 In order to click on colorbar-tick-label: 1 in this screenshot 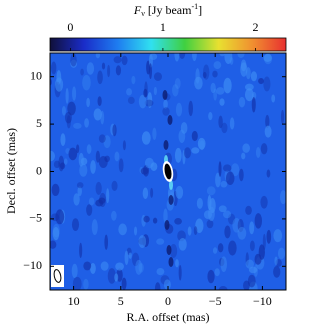, I will do `click(163, 27)`.